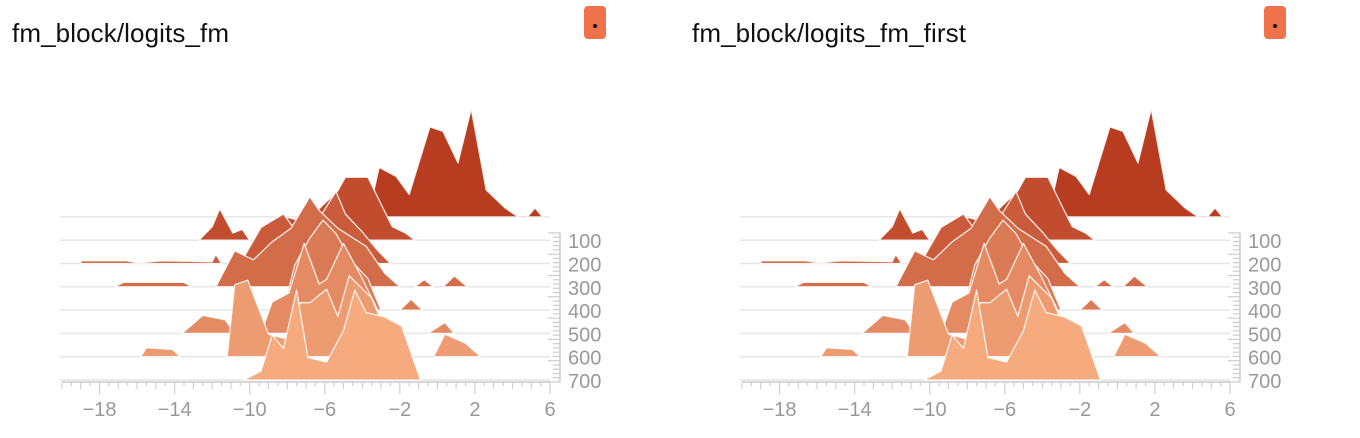  Describe the element at coordinates (829, 33) in the screenshot. I see `panel-title: fm_block/logits_fm_first` at that location.